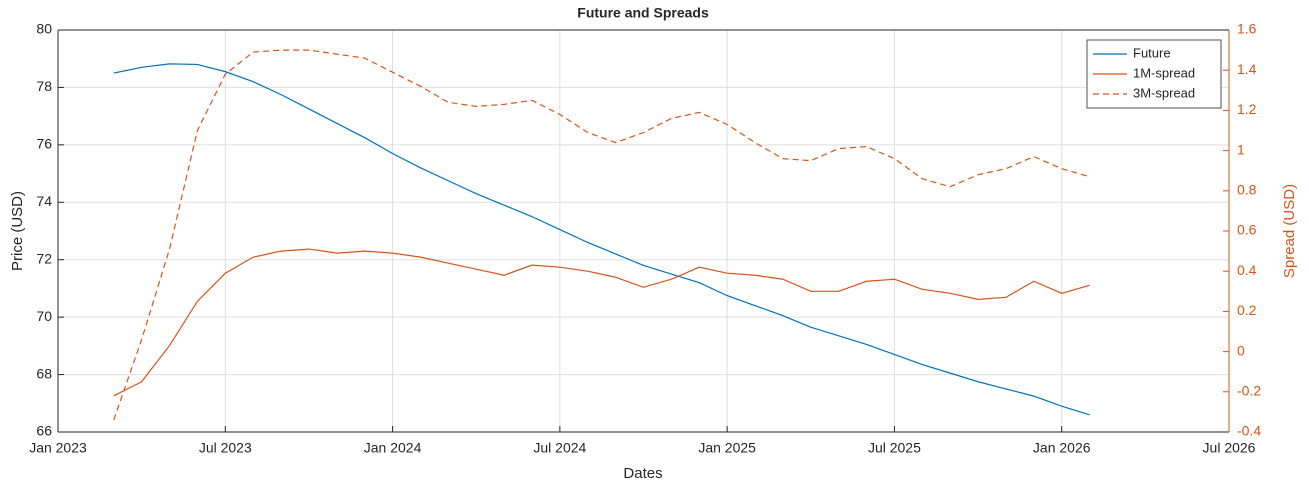  Describe the element at coordinates (1062, 448) in the screenshot. I see `x-tick-label: Jan 2026` at that location.